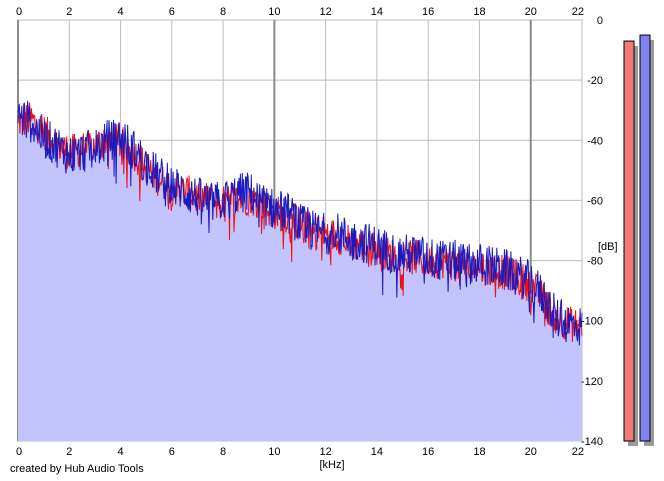  Describe the element at coordinates (331, 465) in the screenshot. I see `x-axis-unit-label: [kHz]` at that location.